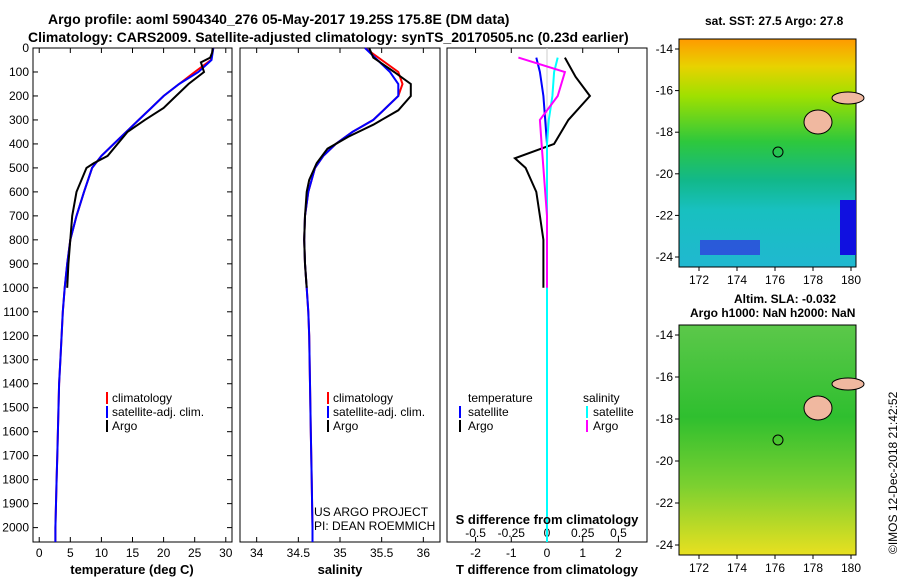 Image resolution: width=900 pixels, height=580 pixels. What do you see at coordinates (164, 553) in the screenshot?
I see `x-tick-label: 20` at bounding box center [164, 553].